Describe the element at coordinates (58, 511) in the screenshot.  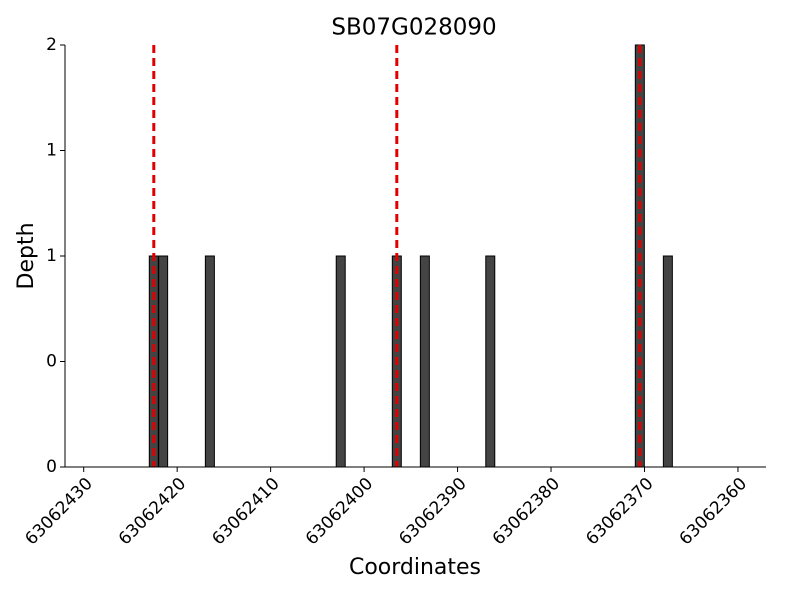
I see `x-tick-label: 63062430` at that location.